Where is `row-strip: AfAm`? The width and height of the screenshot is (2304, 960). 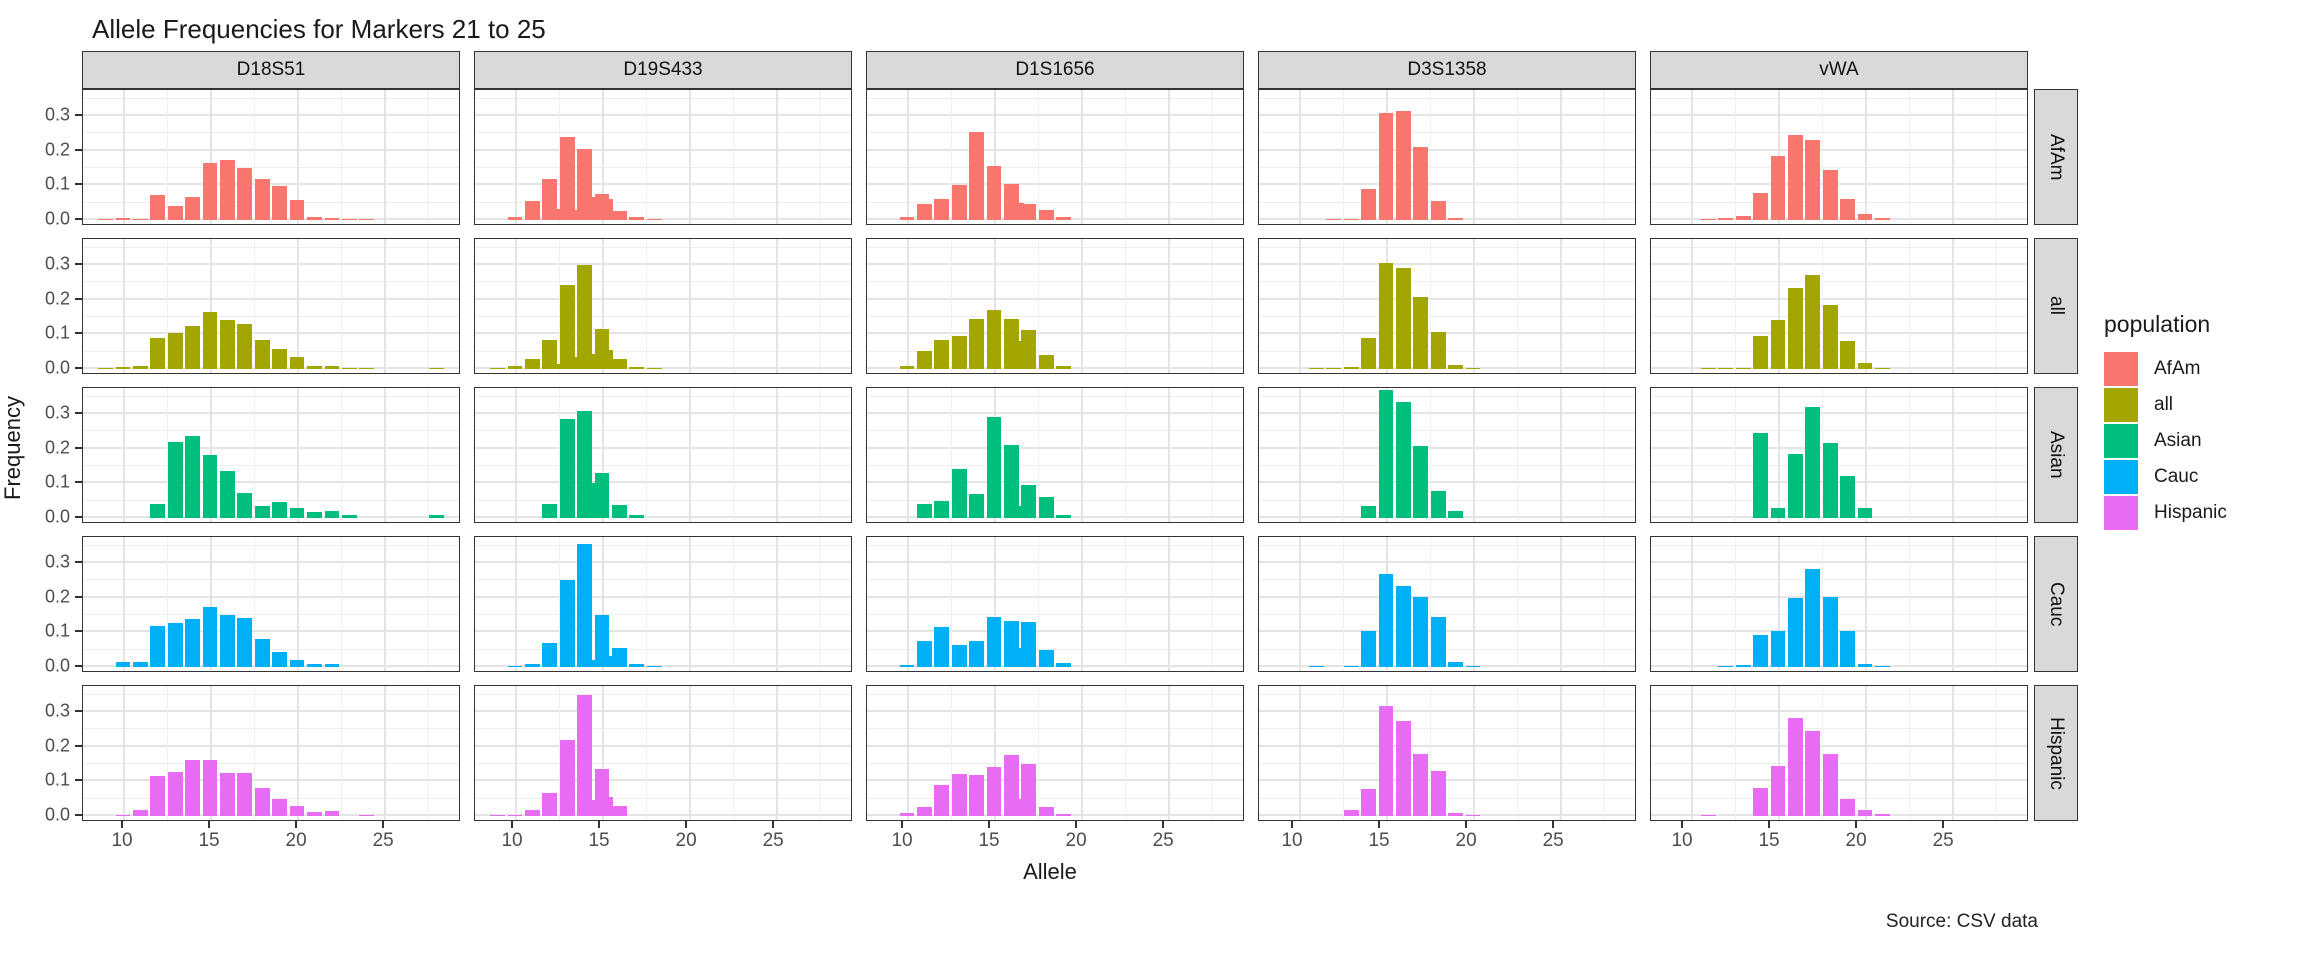 row-strip: AfAm is located at coordinates (2056, 157).